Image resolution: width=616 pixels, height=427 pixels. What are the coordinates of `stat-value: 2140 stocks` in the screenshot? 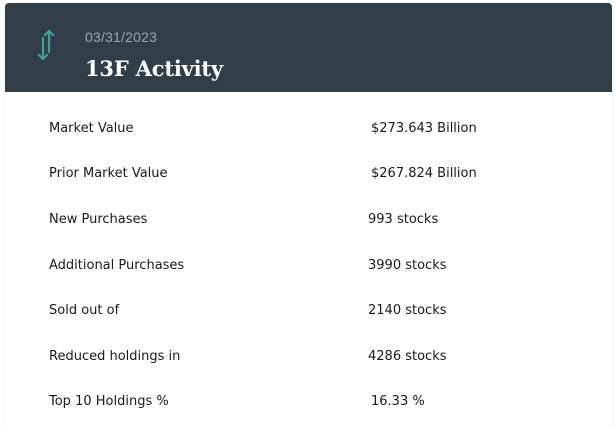 It's located at (407, 310).